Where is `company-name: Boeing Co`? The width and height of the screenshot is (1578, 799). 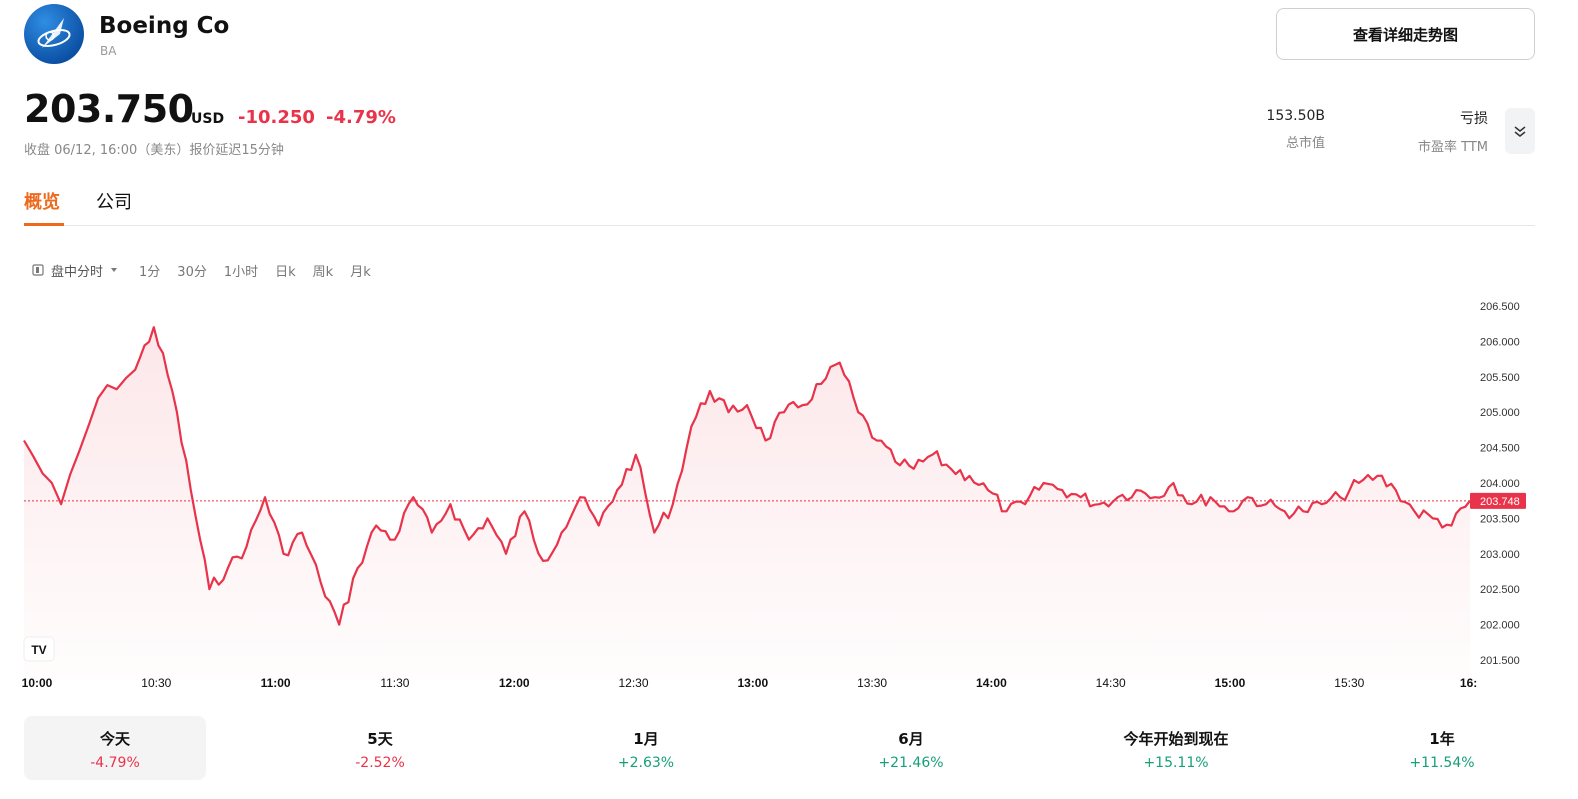 company-name: Boeing Co is located at coordinates (164, 26).